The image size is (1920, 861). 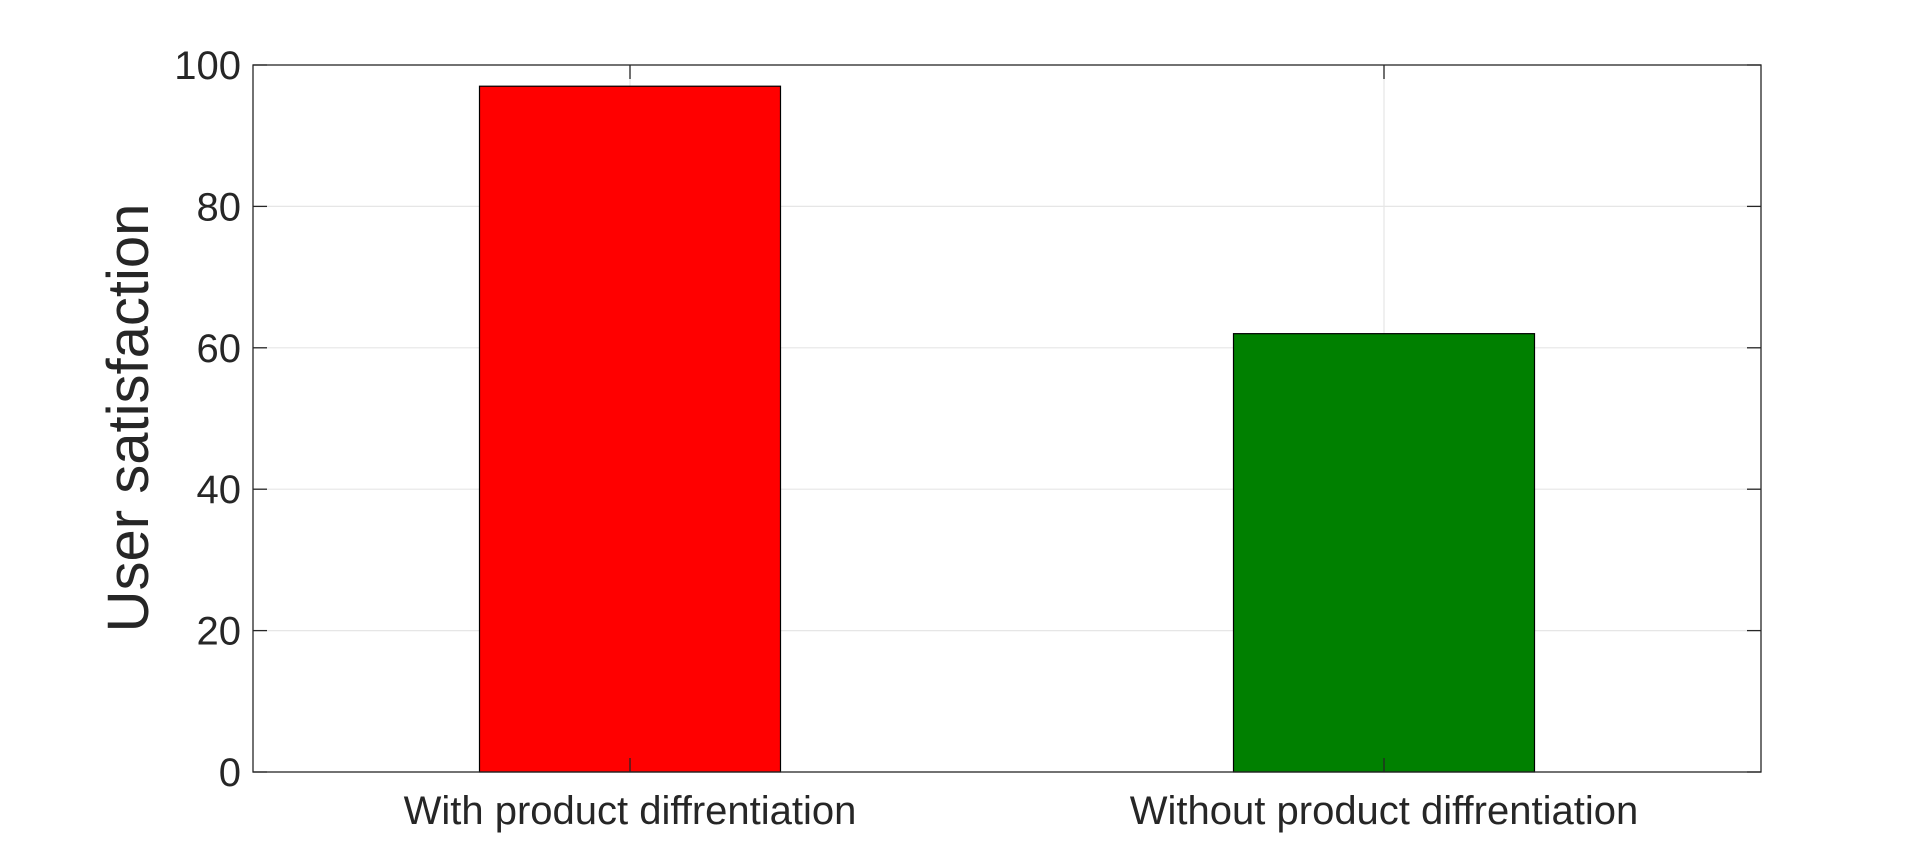 What do you see at coordinates (219, 632) in the screenshot?
I see `y-tick-label: 20` at bounding box center [219, 632].